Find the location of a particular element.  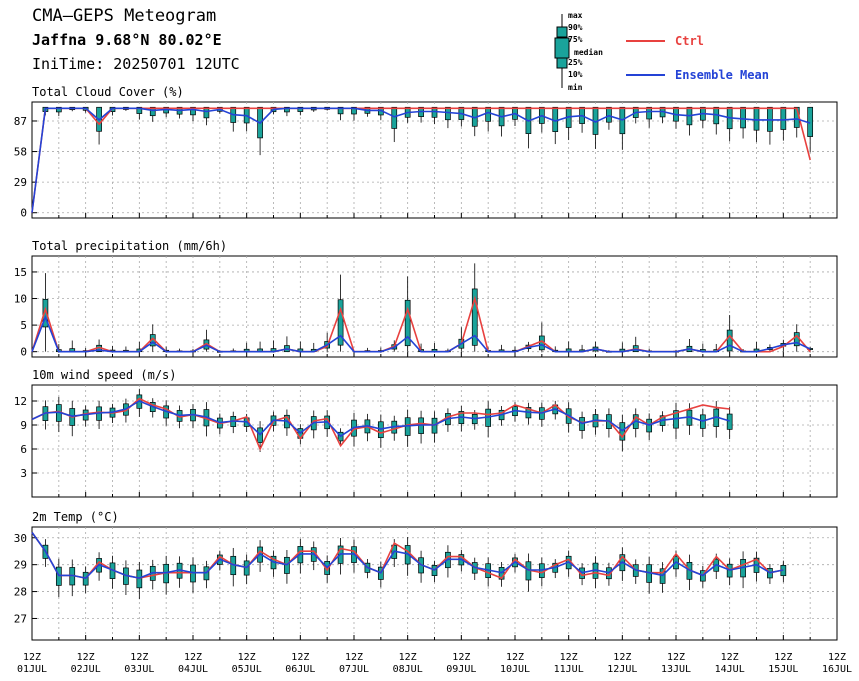

x-tick-date: 16JUL is located at coordinates (837, 669).